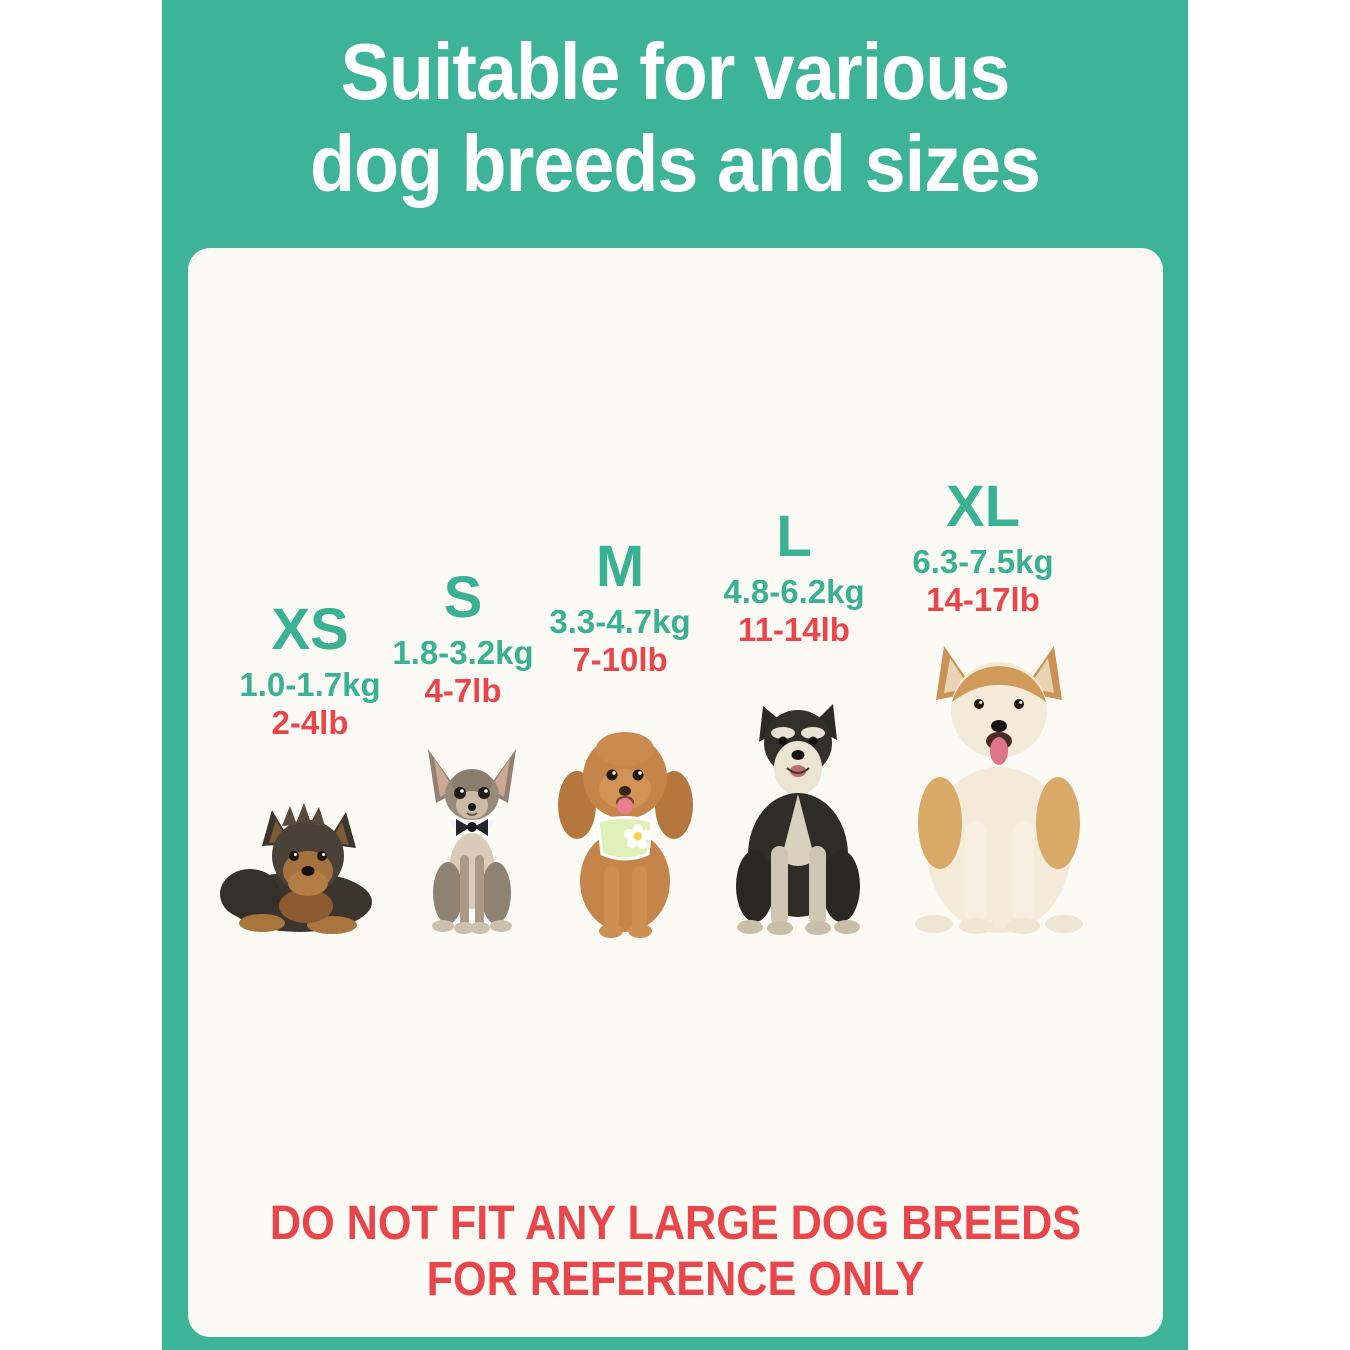  Describe the element at coordinates (983, 599) in the screenshot. I see `weight-lb: 14-17lb` at that location.